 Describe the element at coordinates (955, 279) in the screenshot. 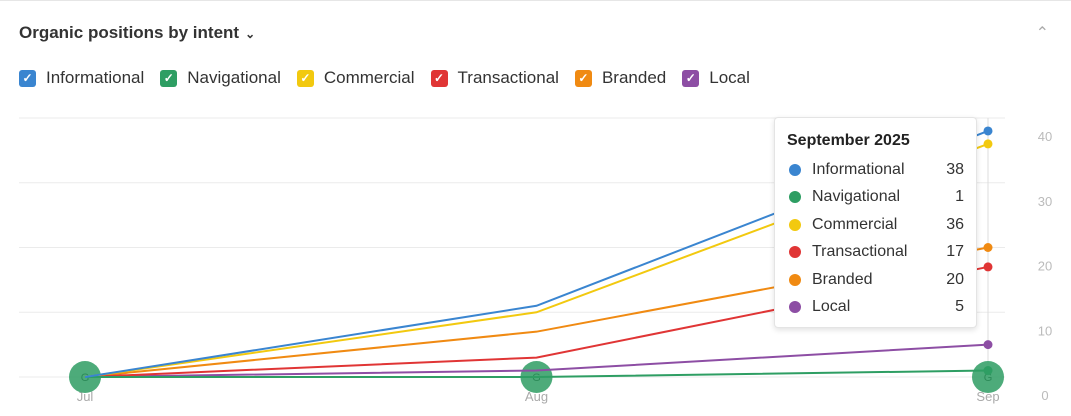

I see `tooltip-value: 20` at that location.